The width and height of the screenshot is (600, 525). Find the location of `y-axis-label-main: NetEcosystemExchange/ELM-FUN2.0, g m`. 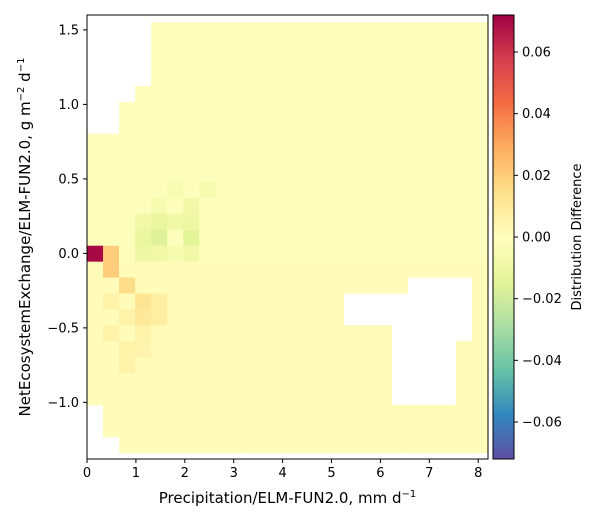

y-axis-label-main: NetEcosystemExchange/ELM-FUN2.0, g m is located at coordinates (25, 258).